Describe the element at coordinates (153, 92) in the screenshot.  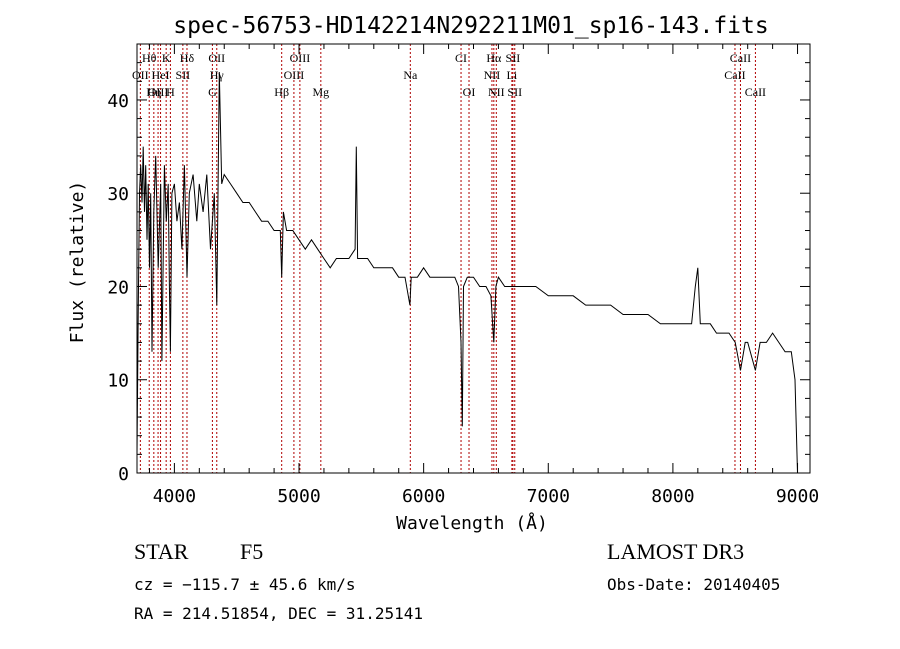
I see `line-marker-label: Hη` at that location.